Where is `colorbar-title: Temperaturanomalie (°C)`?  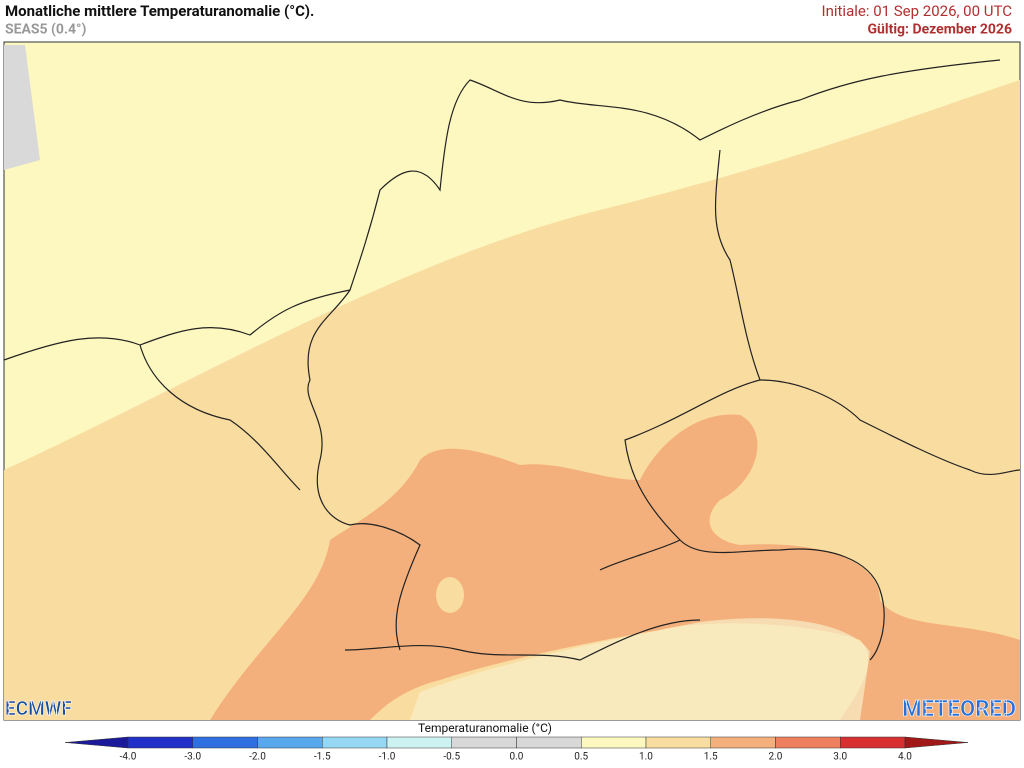 colorbar-title: Temperaturanomalie (°C) is located at coordinates (485, 728).